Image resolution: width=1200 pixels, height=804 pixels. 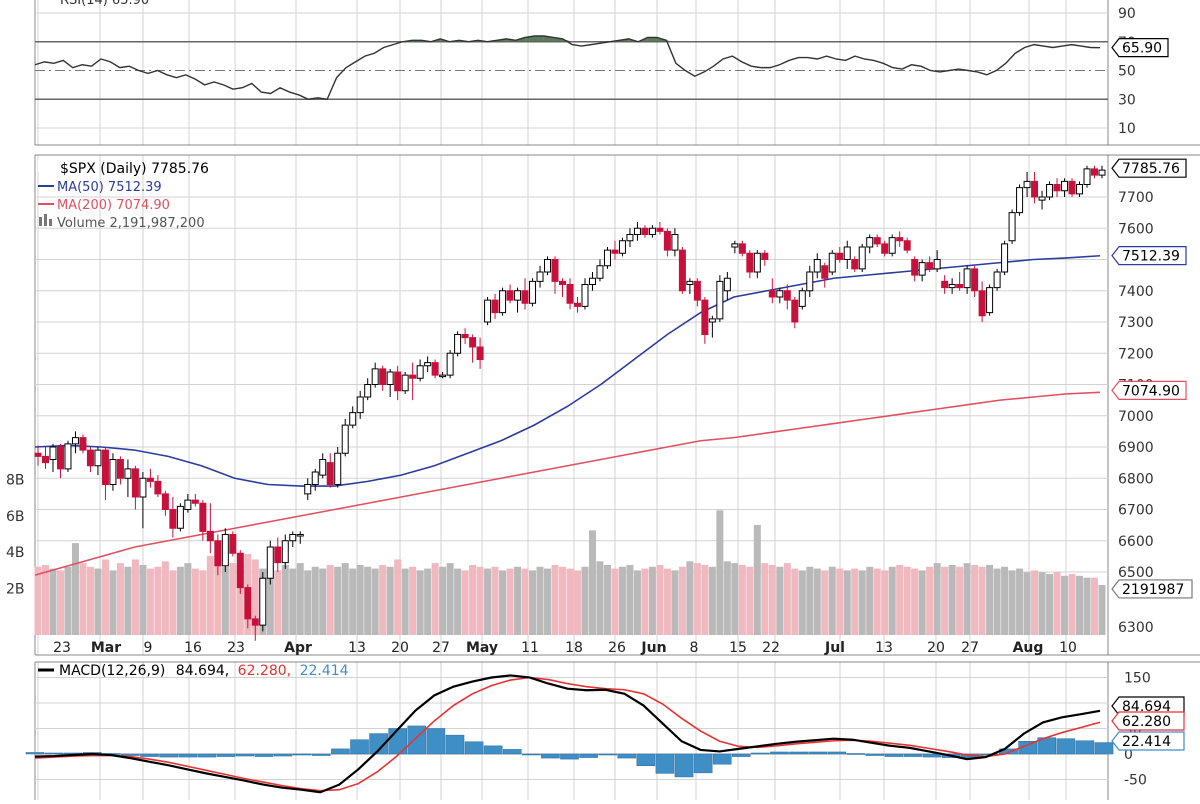 What do you see at coordinates (1136, 323) in the screenshot?
I see `price-tick-label: 7300` at bounding box center [1136, 323].